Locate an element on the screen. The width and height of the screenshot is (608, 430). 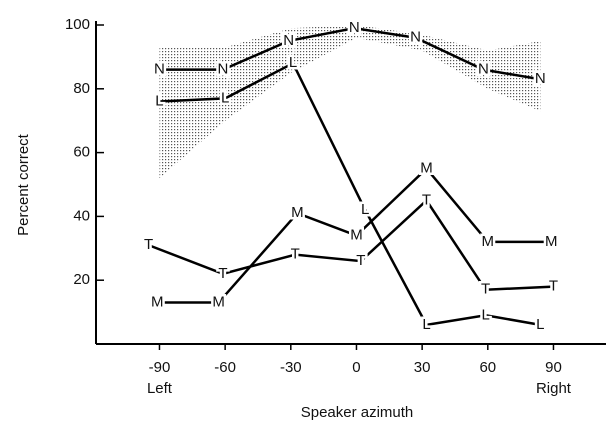
x-tick-label: 60 is located at coordinates (487, 367).